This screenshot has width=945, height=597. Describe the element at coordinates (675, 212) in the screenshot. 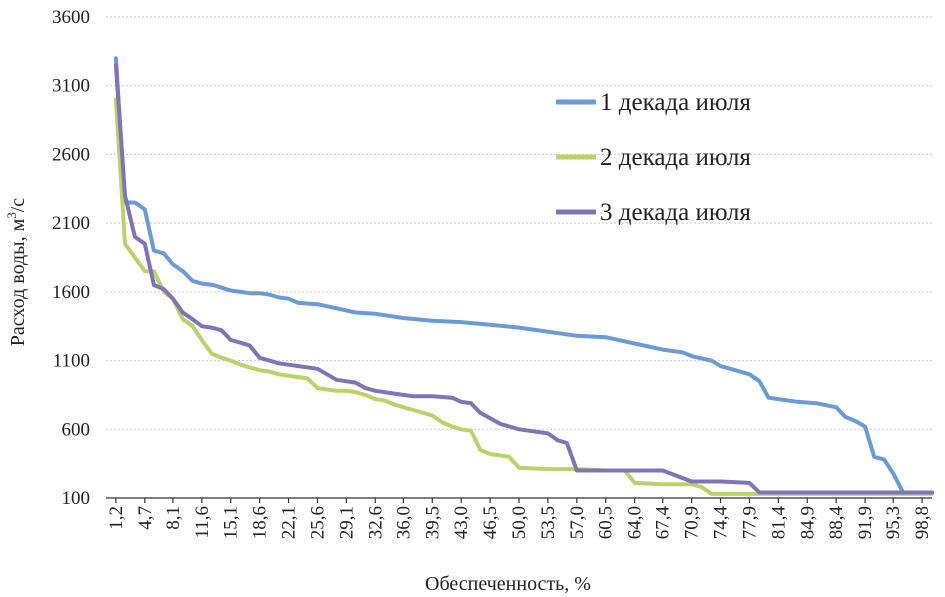

I see `legend-label-3: 3 декада июля` at that location.